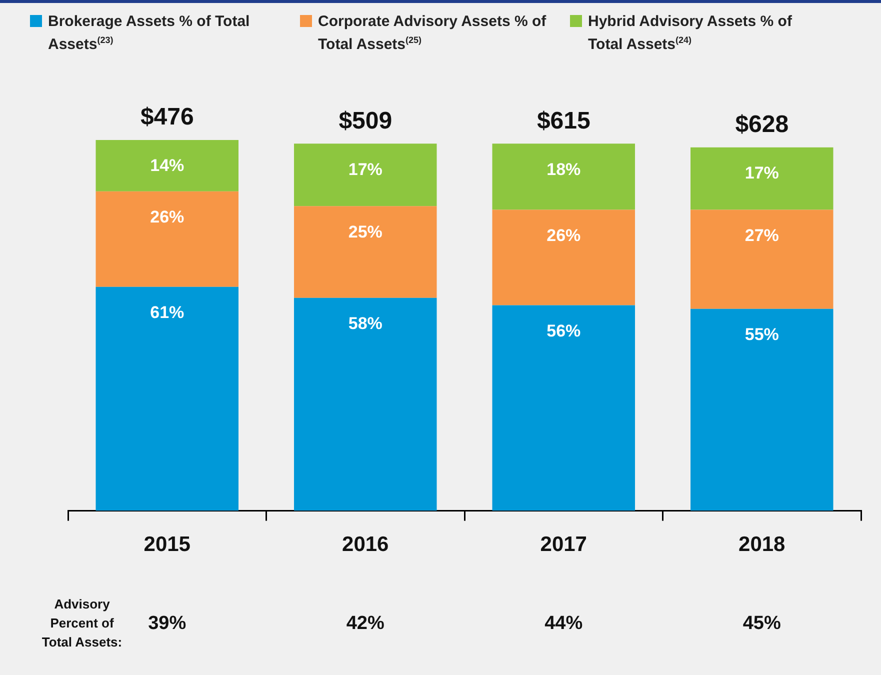 The height and width of the screenshot is (675, 881). What do you see at coordinates (82, 623) in the screenshot?
I see `text: Advisory Percent of Total Assets:` at bounding box center [82, 623].